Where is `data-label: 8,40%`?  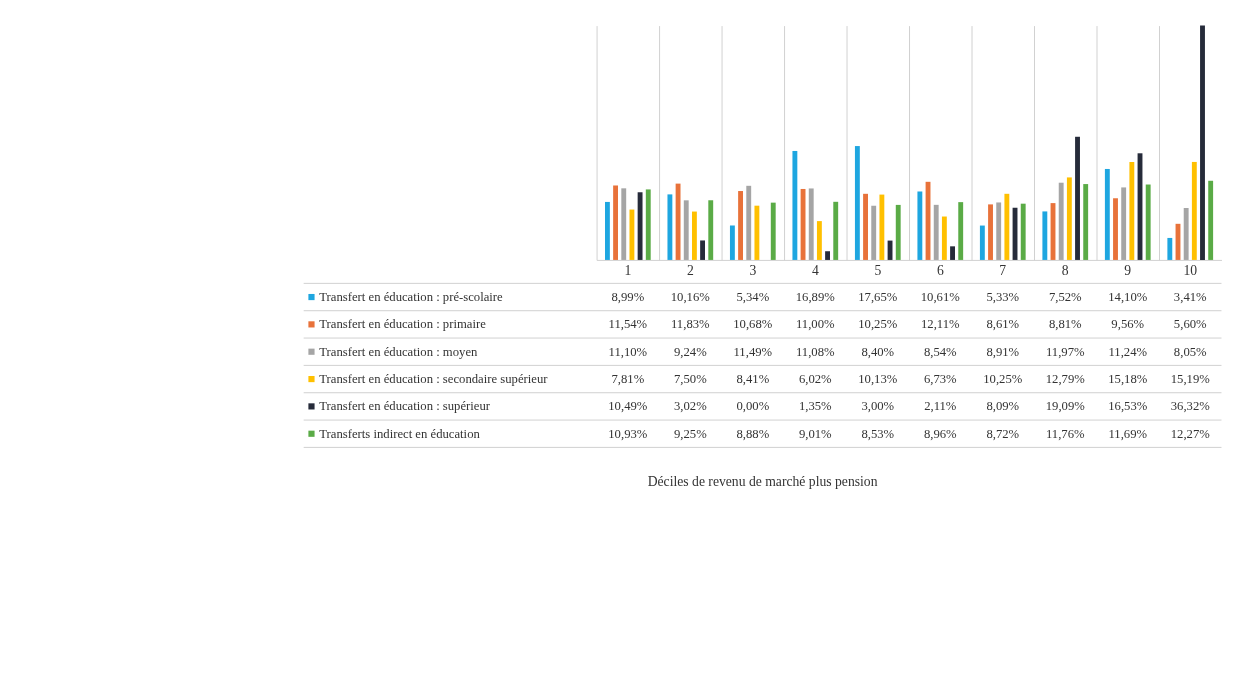
data-label: 8,40% is located at coordinates (878, 351).